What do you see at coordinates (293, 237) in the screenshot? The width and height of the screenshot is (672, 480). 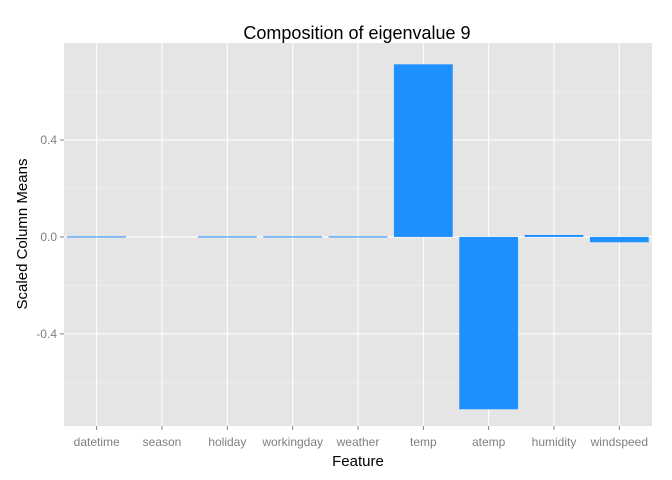 I see `bar-workingday` at bounding box center [293, 237].